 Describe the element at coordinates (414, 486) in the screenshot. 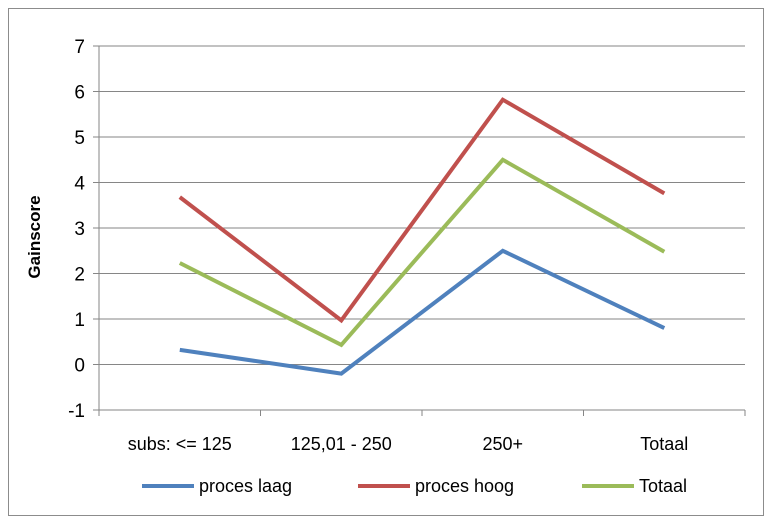

I see `legend: proces laag proces hoog Totaal` at that location.